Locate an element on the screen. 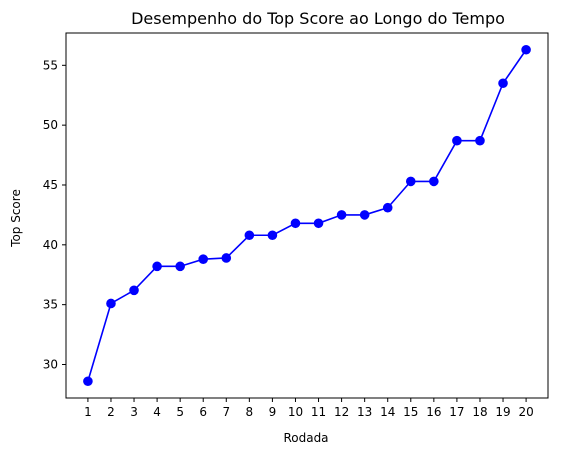 The height and width of the screenshot is (455, 562). x-tick-label: 6 is located at coordinates (203, 412).